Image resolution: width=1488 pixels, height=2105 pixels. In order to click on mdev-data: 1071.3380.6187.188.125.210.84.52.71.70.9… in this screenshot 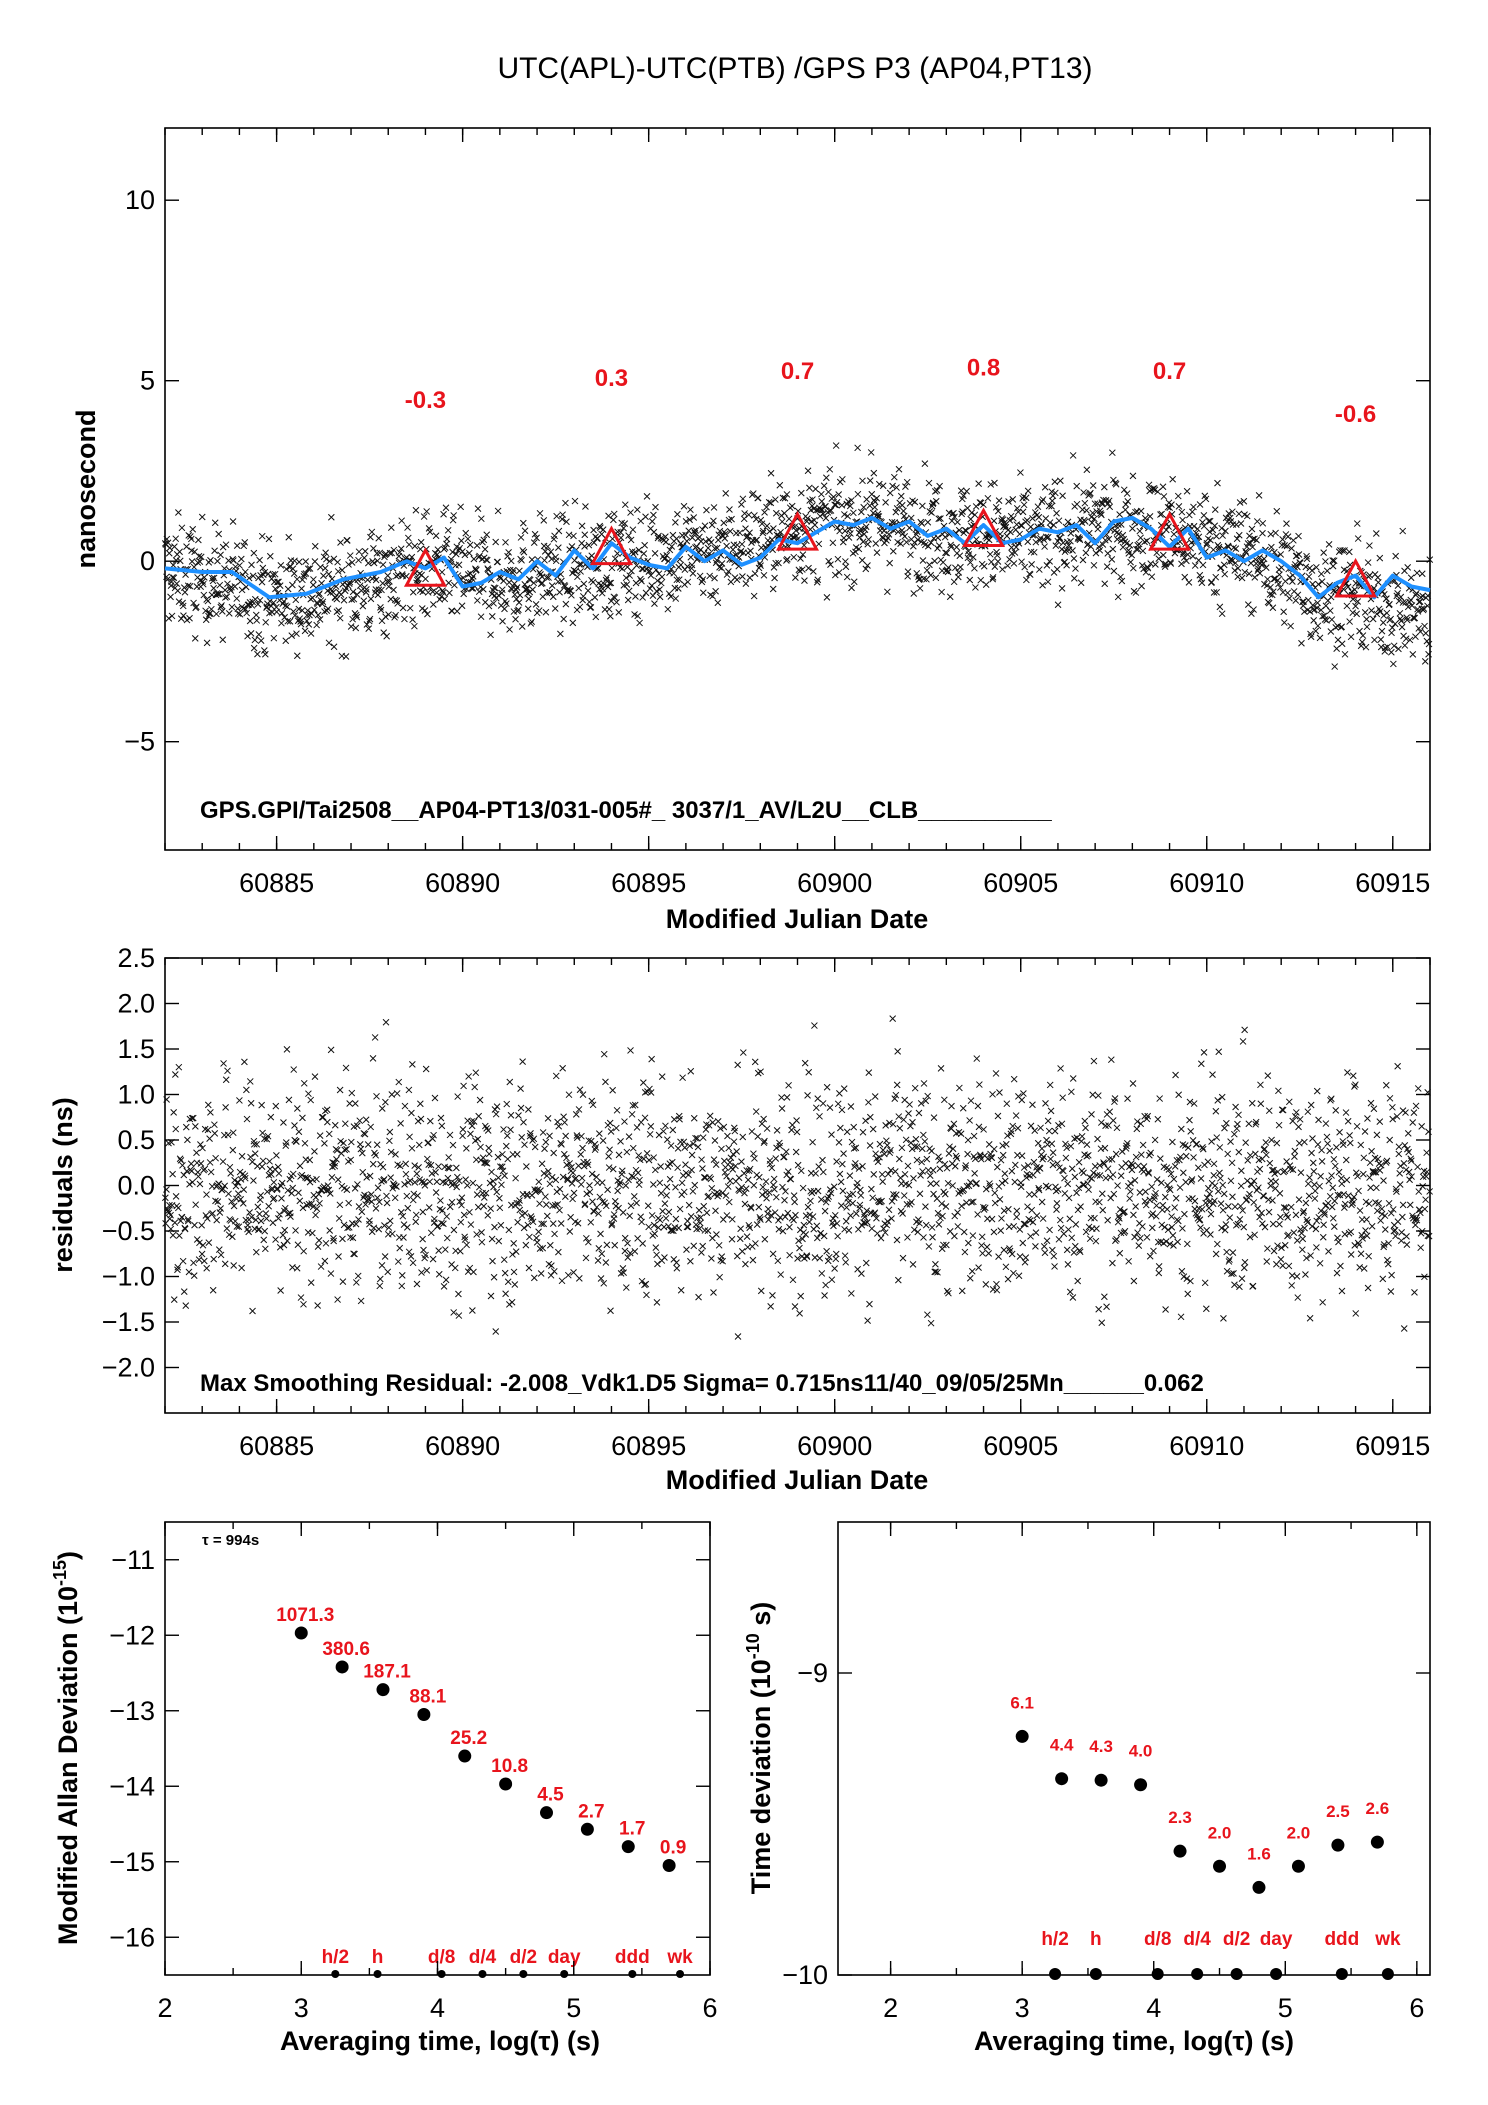, I will do `click(484, 1791)`.